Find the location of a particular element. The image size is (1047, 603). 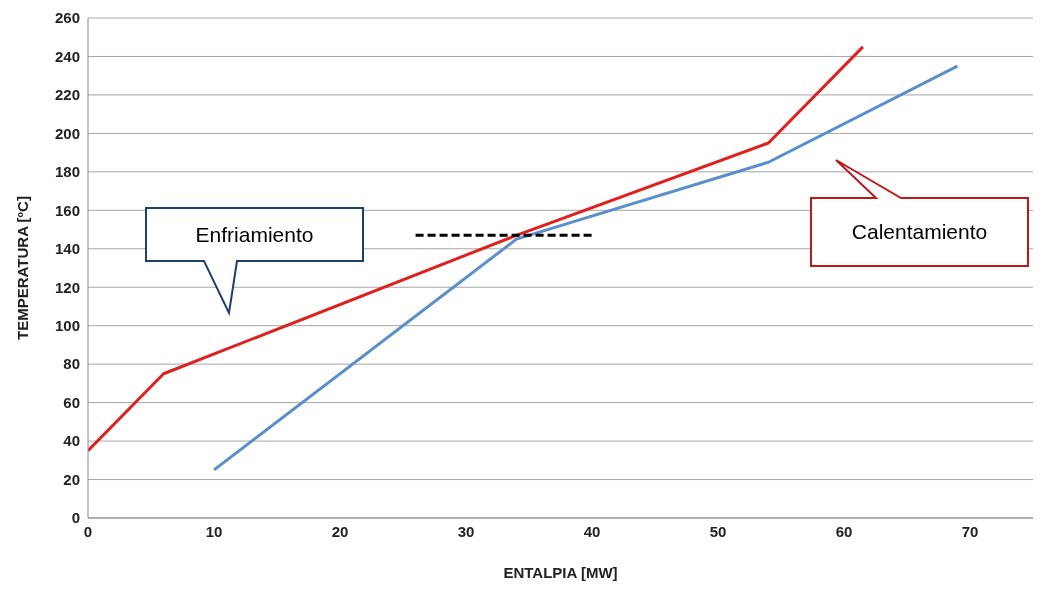

x-tick-label: 10 is located at coordinates (214, 531).